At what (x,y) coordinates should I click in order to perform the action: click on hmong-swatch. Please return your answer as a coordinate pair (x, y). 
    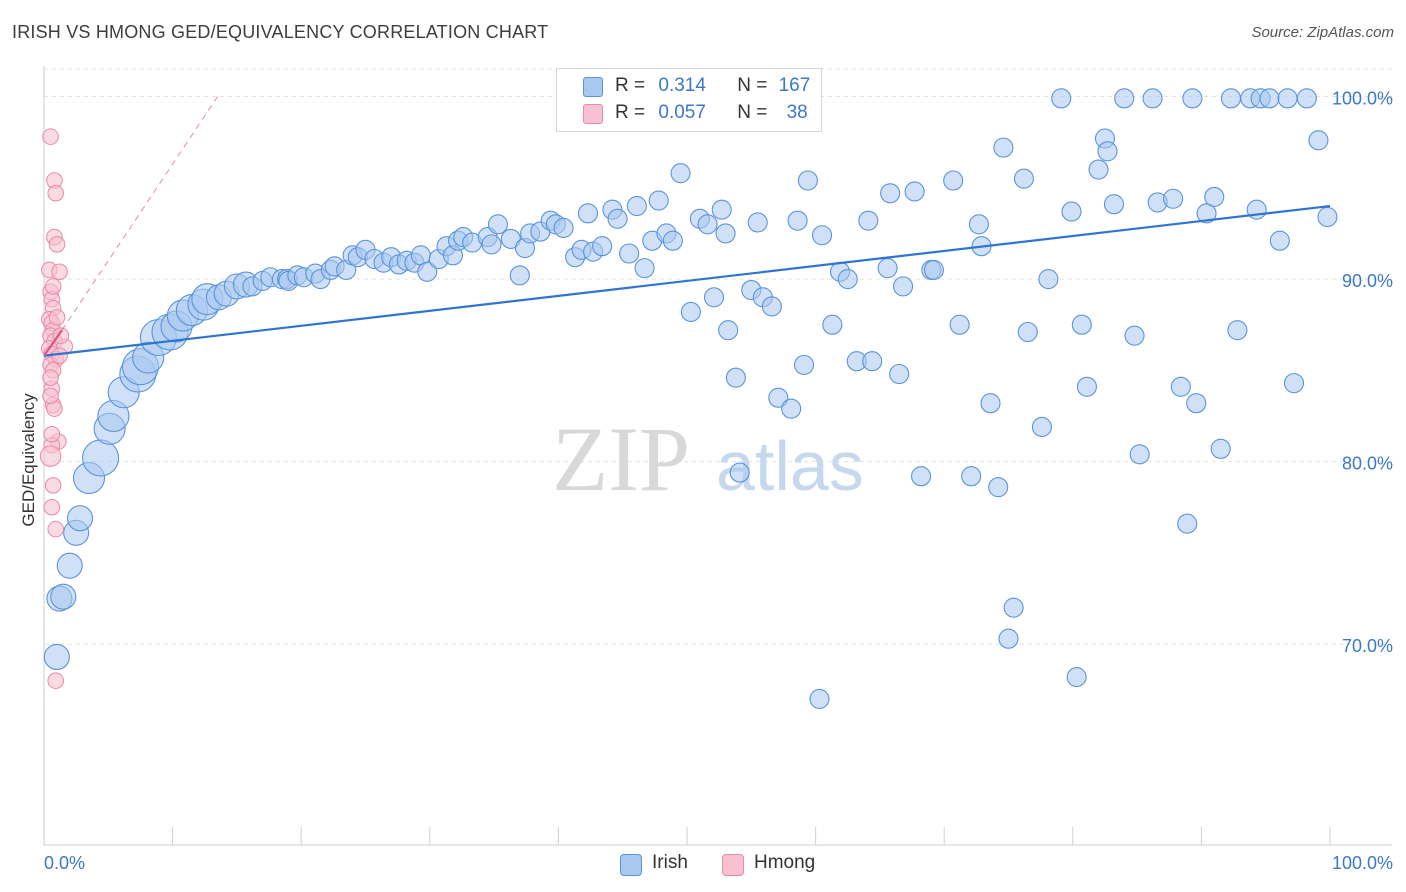
    Looking at the image, I should click on (593, 114).